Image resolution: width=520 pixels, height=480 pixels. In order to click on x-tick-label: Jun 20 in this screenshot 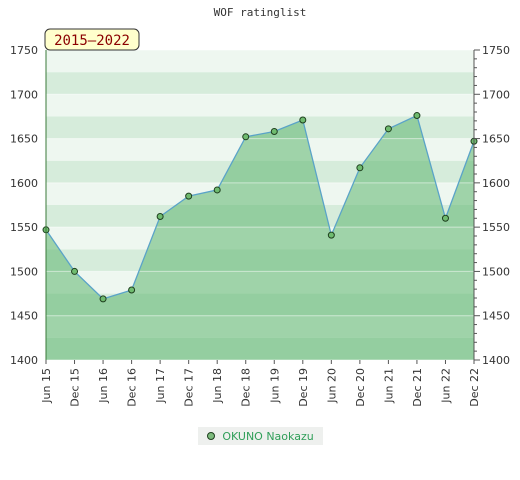, I will do `click(331, 386)`.